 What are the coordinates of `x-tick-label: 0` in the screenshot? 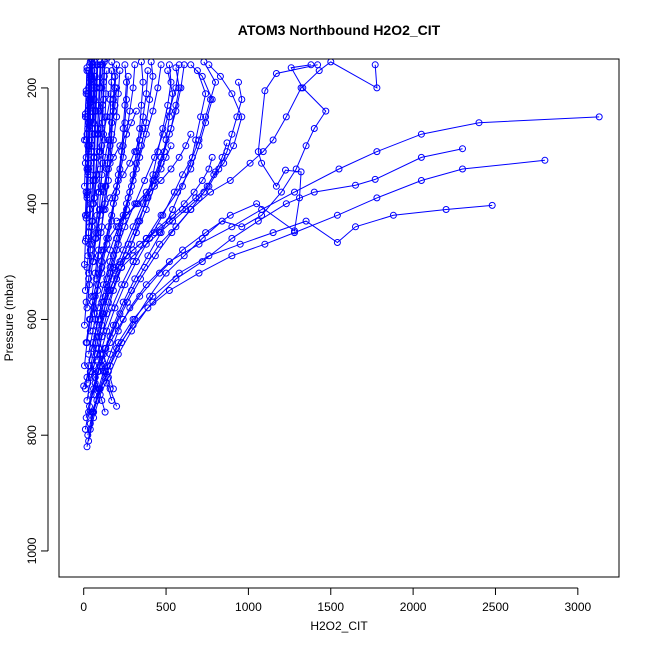 It's located at (83, 607).